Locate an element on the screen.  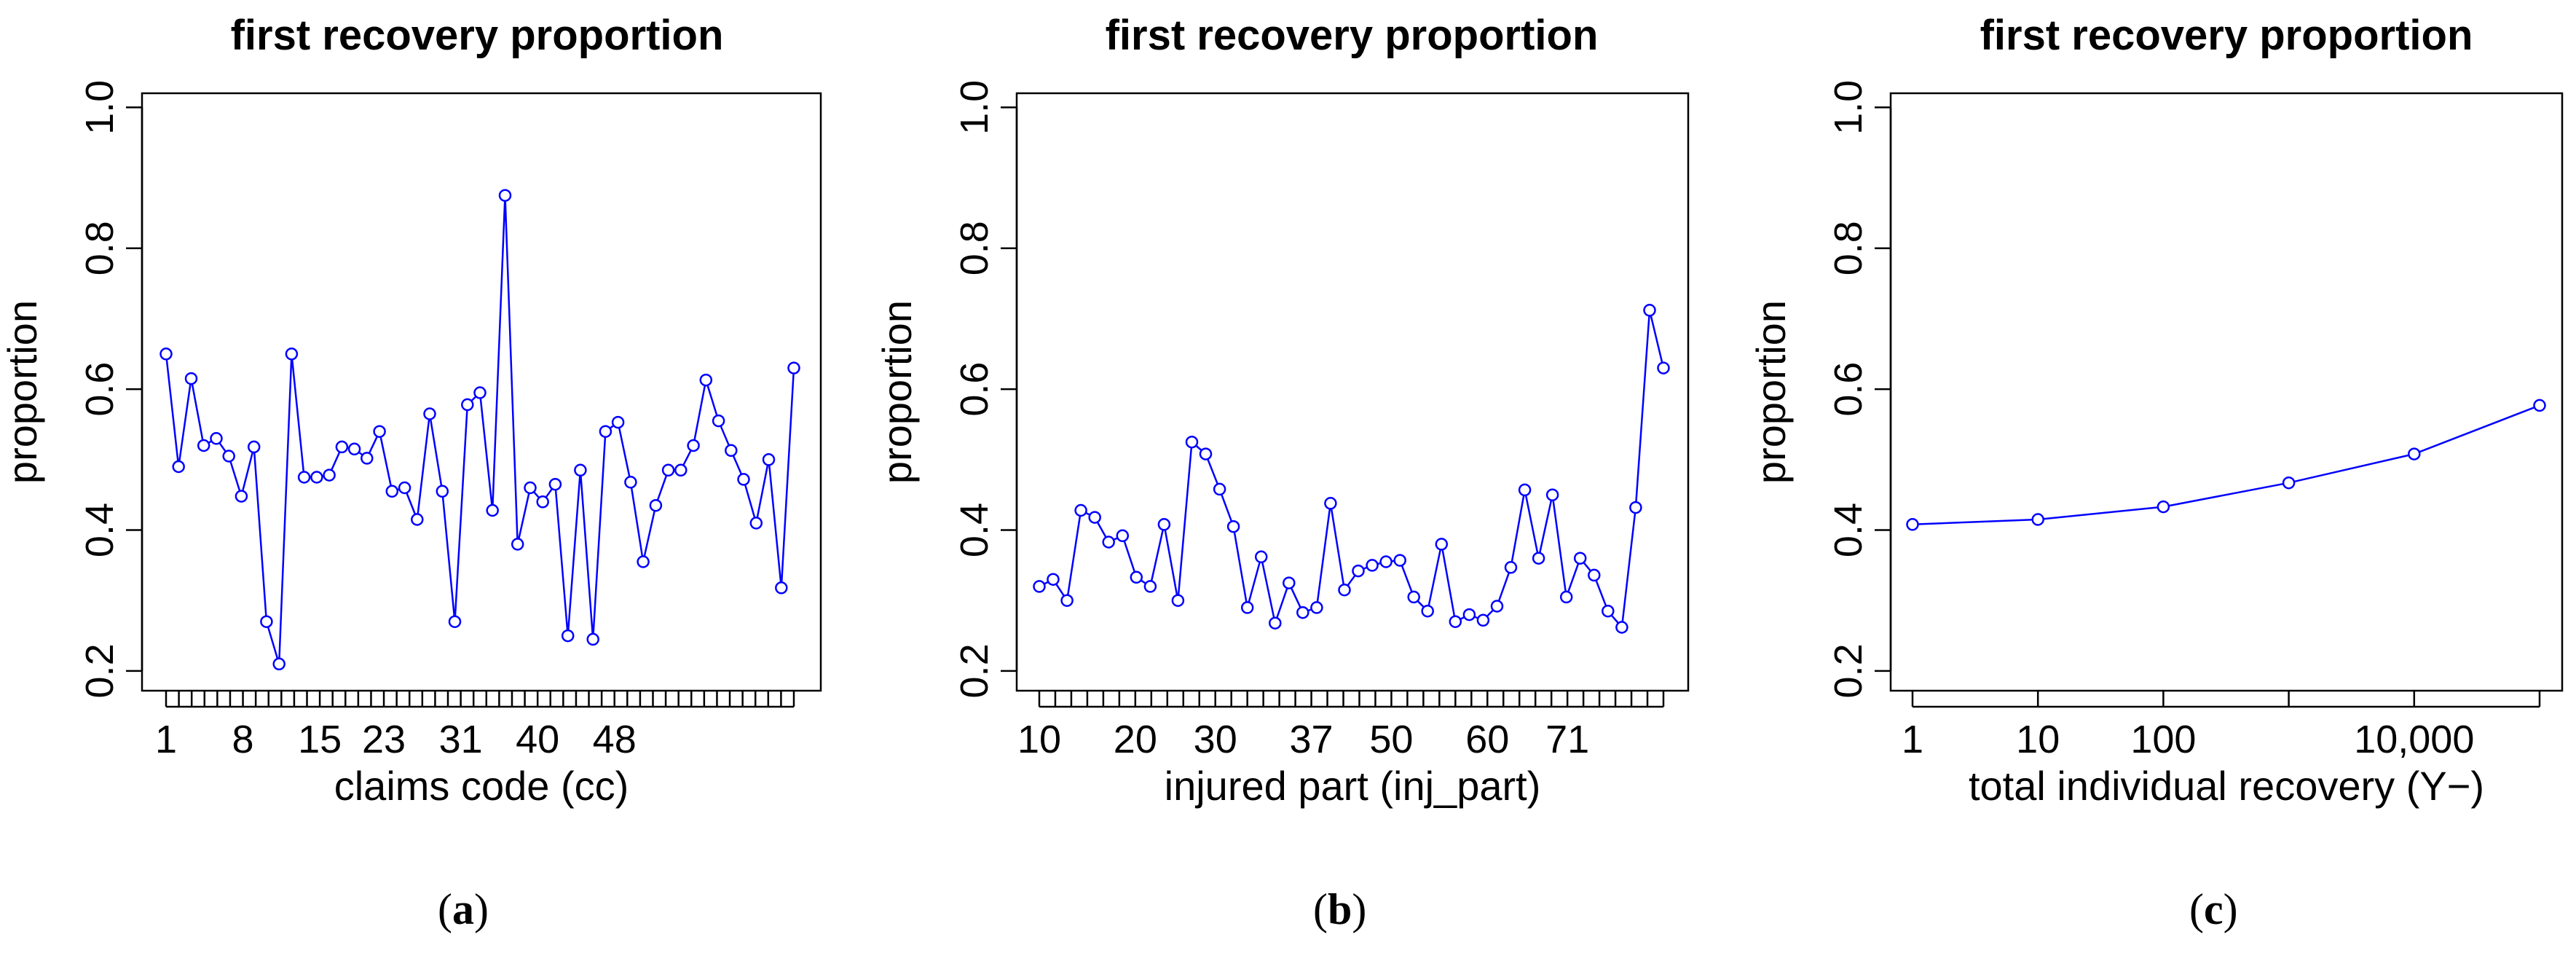
x-tick-label: 10 is located at coordinates (2038, 739).